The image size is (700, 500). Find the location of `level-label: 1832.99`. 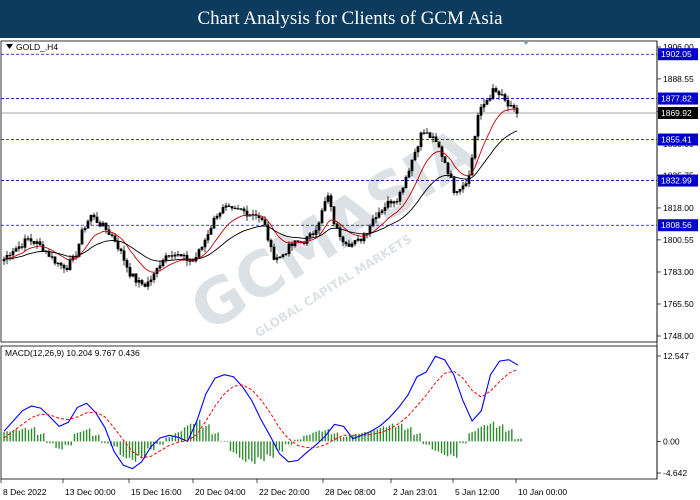

level-label: 1832.99 is located at coordinates (676, 181).